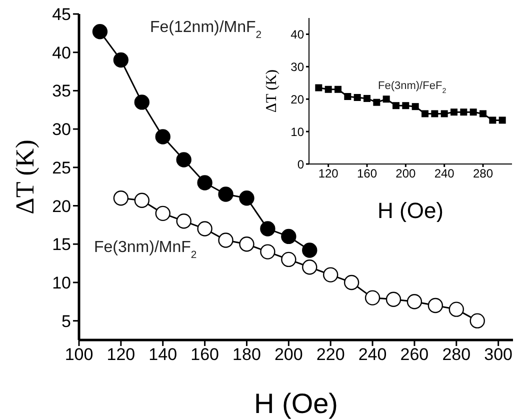  What do you see at coordinates (300, 164) in the screenshot?
I see `y-tick-label: 0` at bounding box center [300, 164].